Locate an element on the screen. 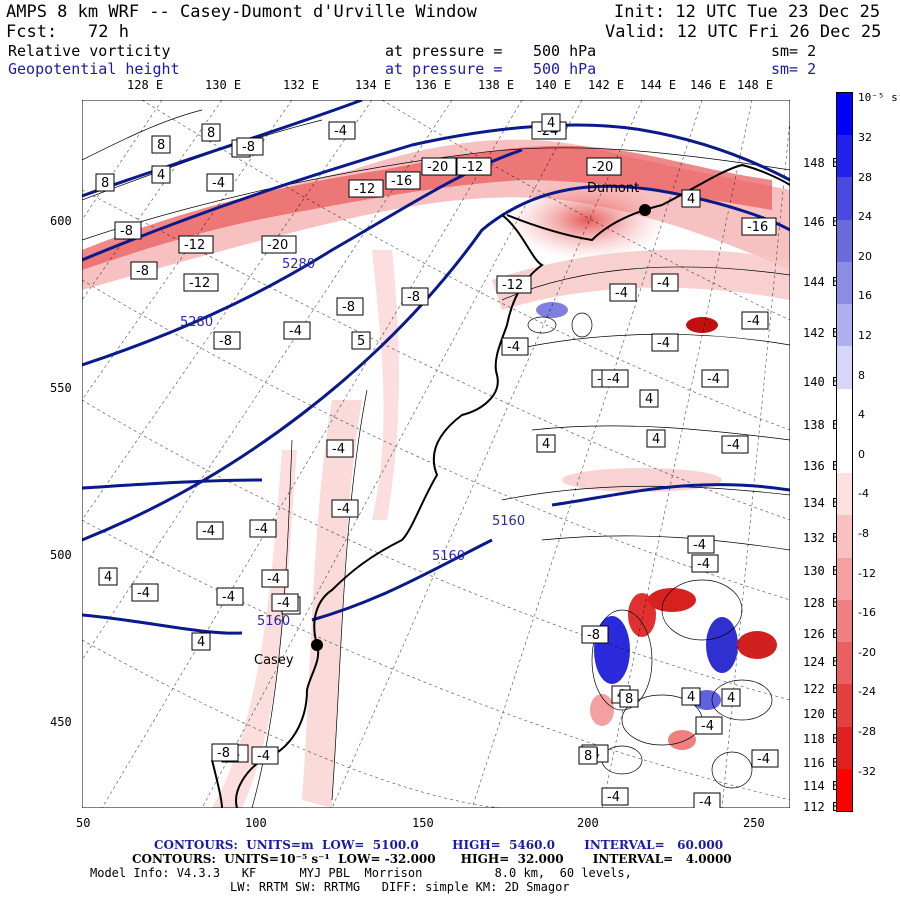 This screenshot has width=900, height=900. top-lon-label: 140 E is located at coordinates (553, 85).